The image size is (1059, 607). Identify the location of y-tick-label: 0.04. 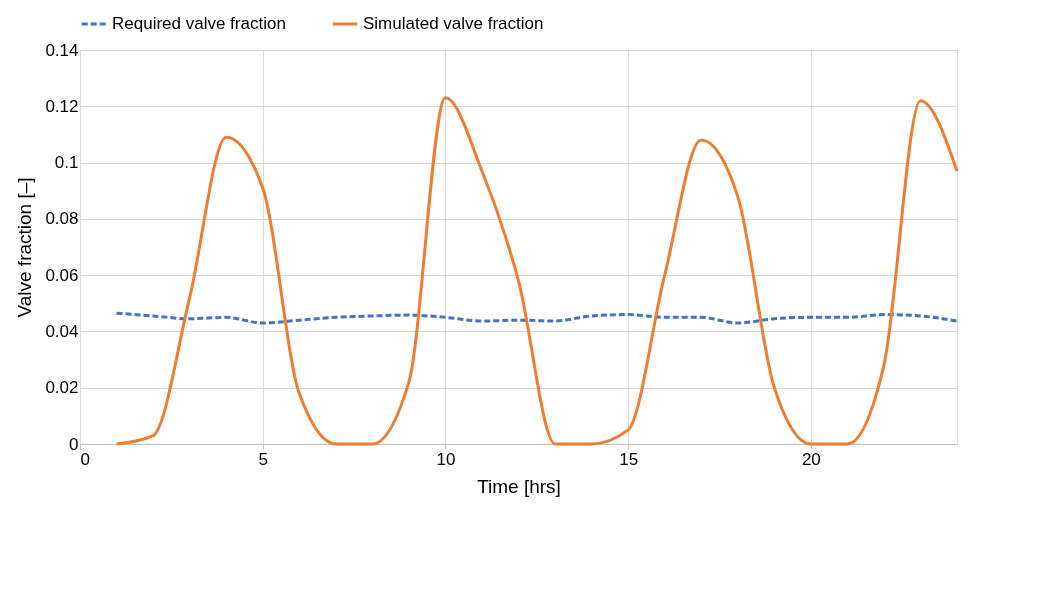
(62, 331).